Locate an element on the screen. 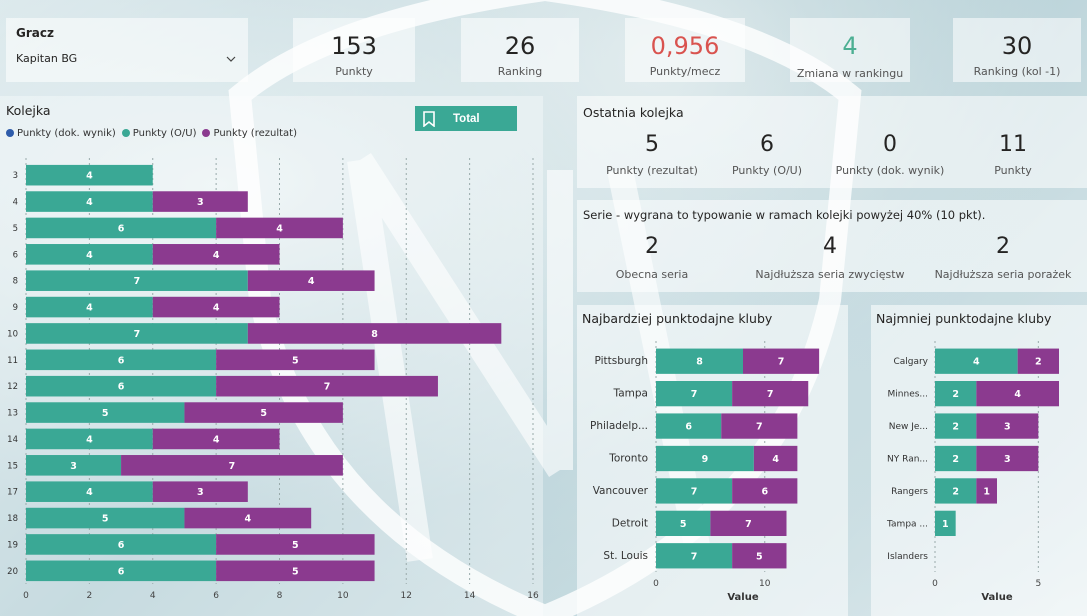 The height and width of the screenshot is (616, 1087). category-label: 20 is located at coordinates (12, 572).